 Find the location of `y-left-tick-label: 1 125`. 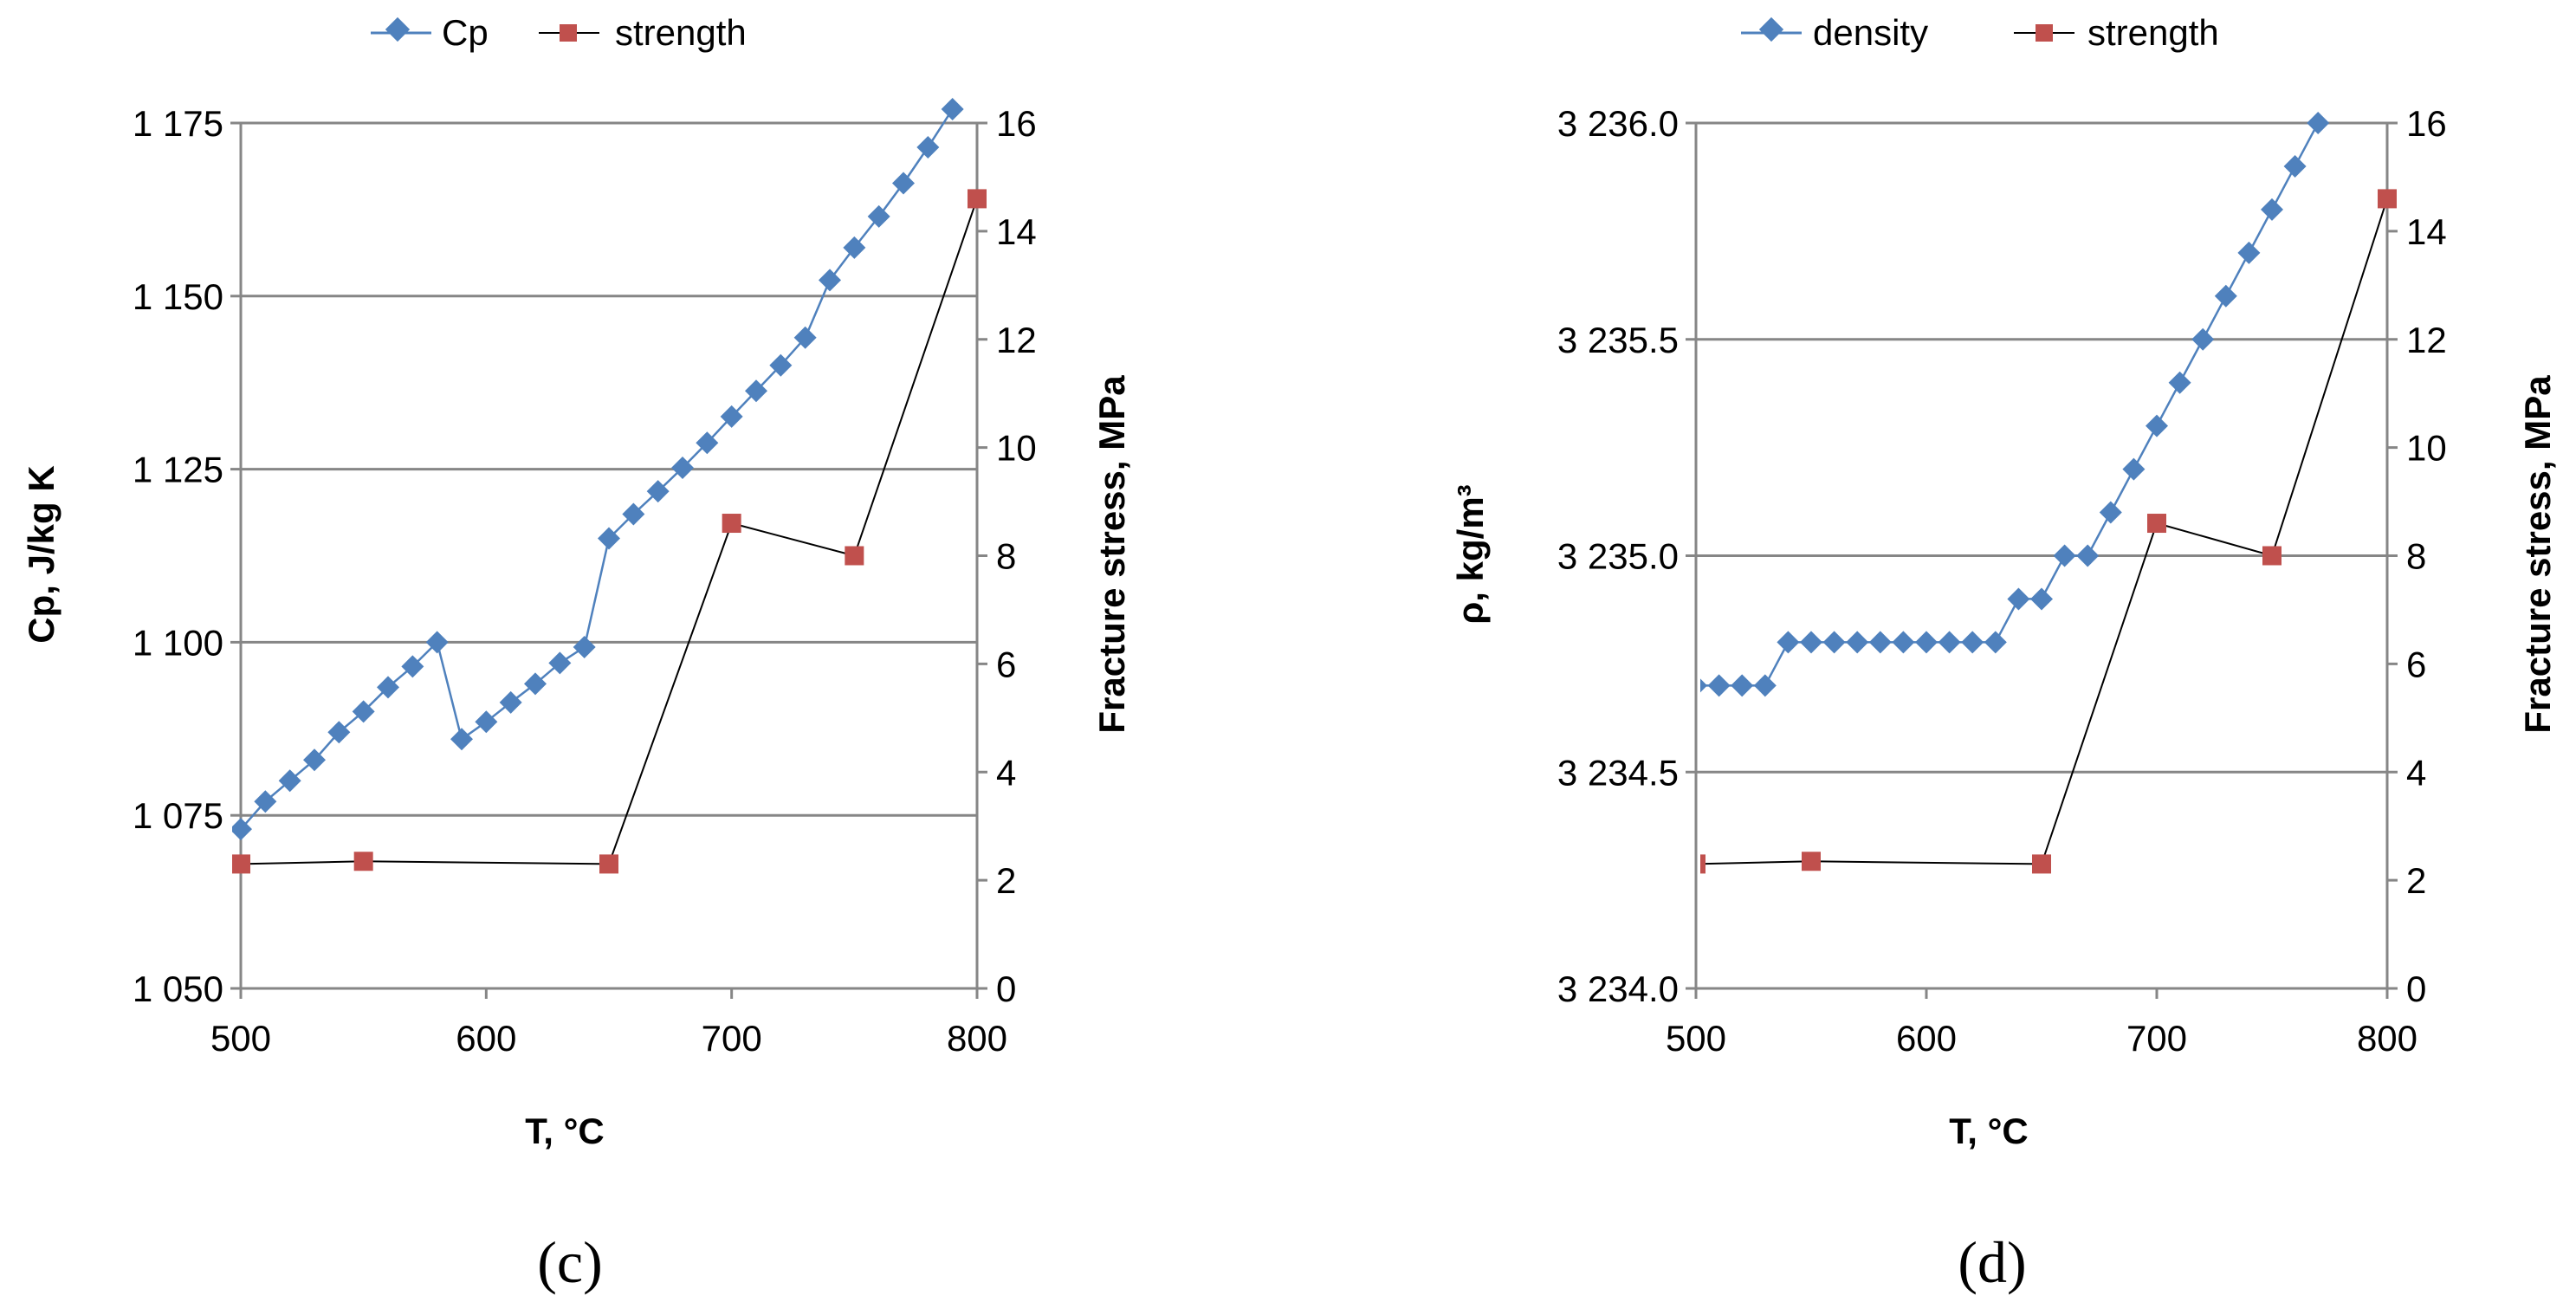

y-left-tick-label: 1 125 is located at coordinates (178, 470).